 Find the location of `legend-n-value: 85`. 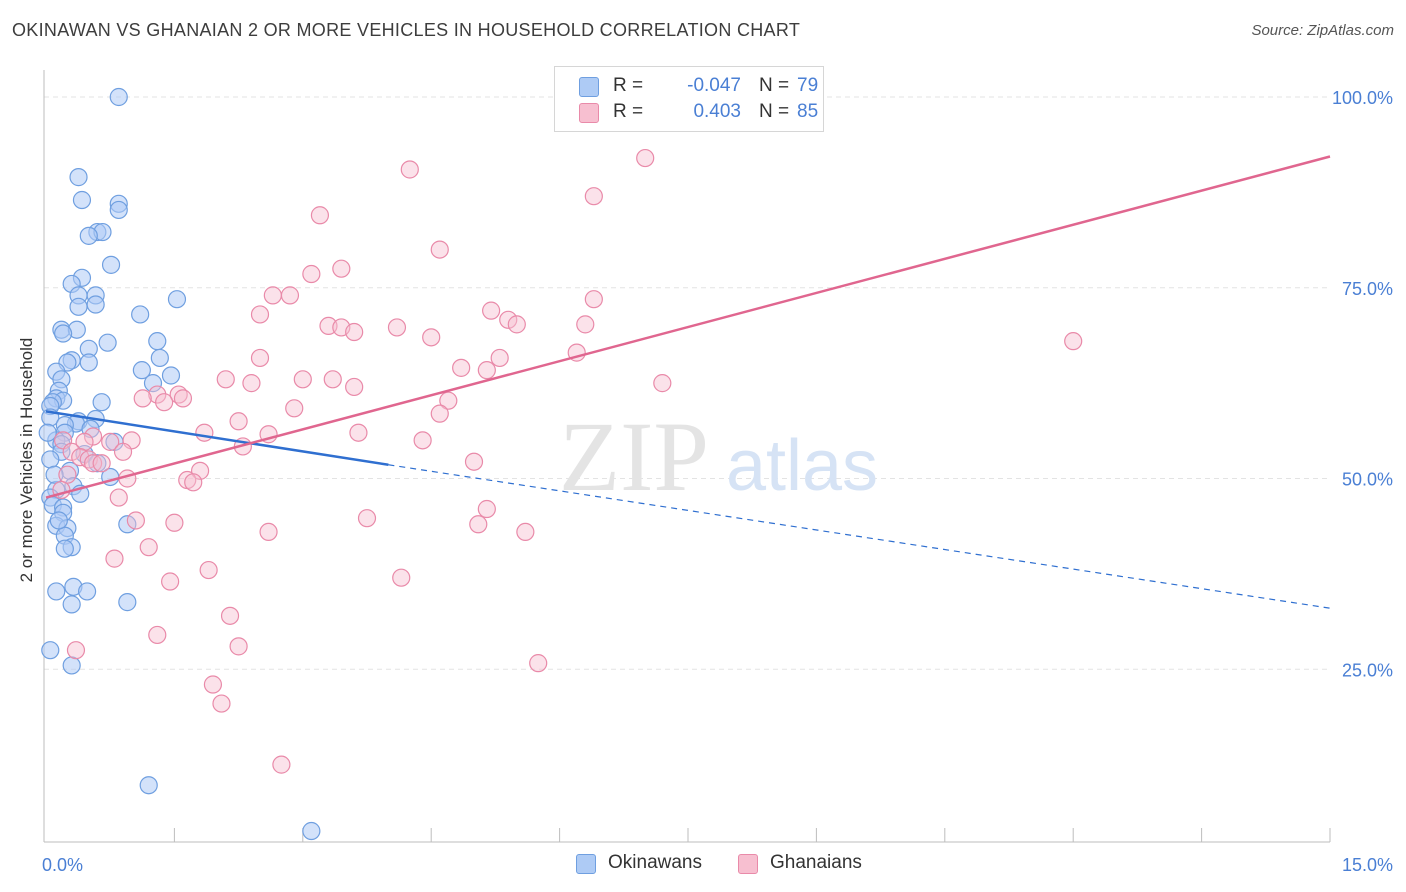

legend-n-value: 85 is located at coordinates (808, 111).